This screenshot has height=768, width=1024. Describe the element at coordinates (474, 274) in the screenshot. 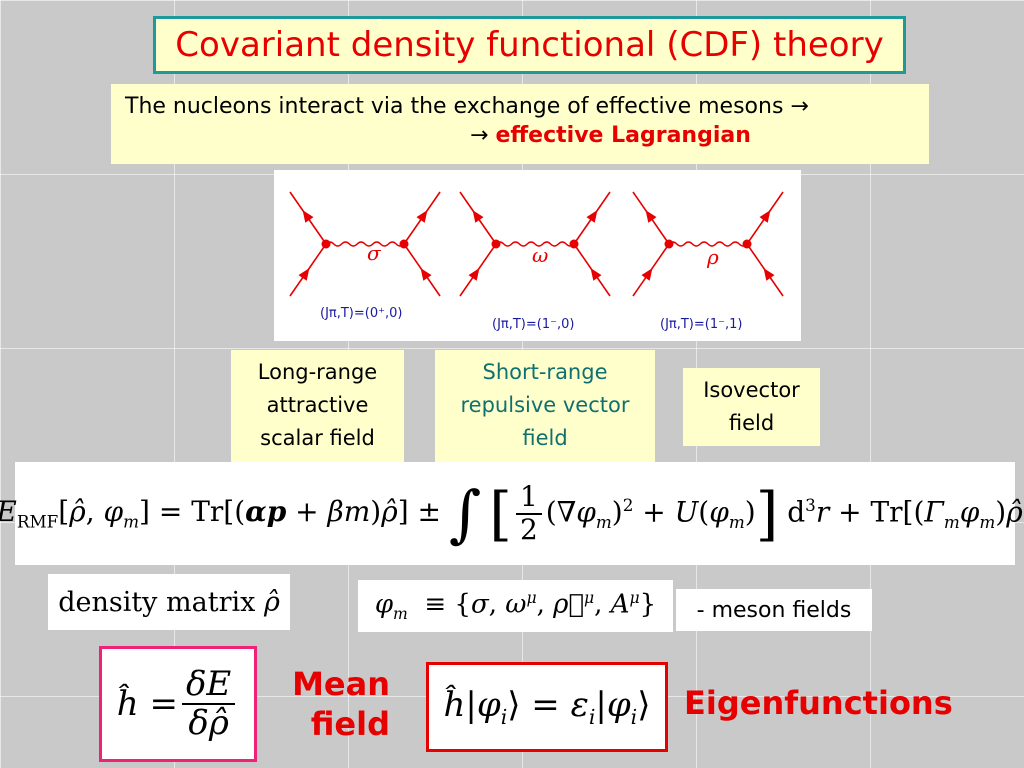

I see `omega-arrow-lower-left` at that location.